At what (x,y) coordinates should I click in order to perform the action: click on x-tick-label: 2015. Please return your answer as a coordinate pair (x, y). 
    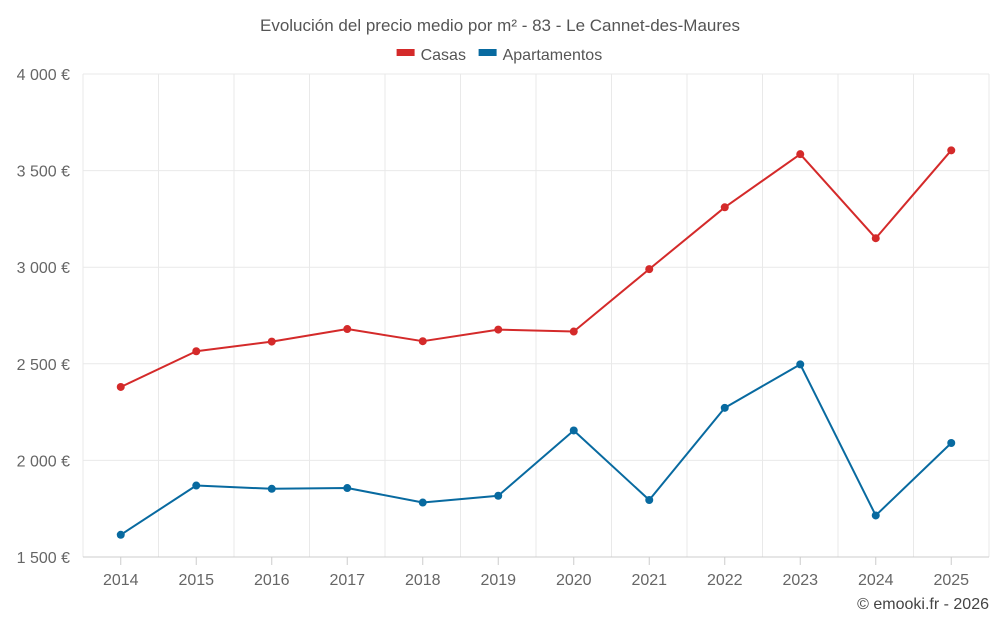
    Looking at the image, I should click on (196, 580).